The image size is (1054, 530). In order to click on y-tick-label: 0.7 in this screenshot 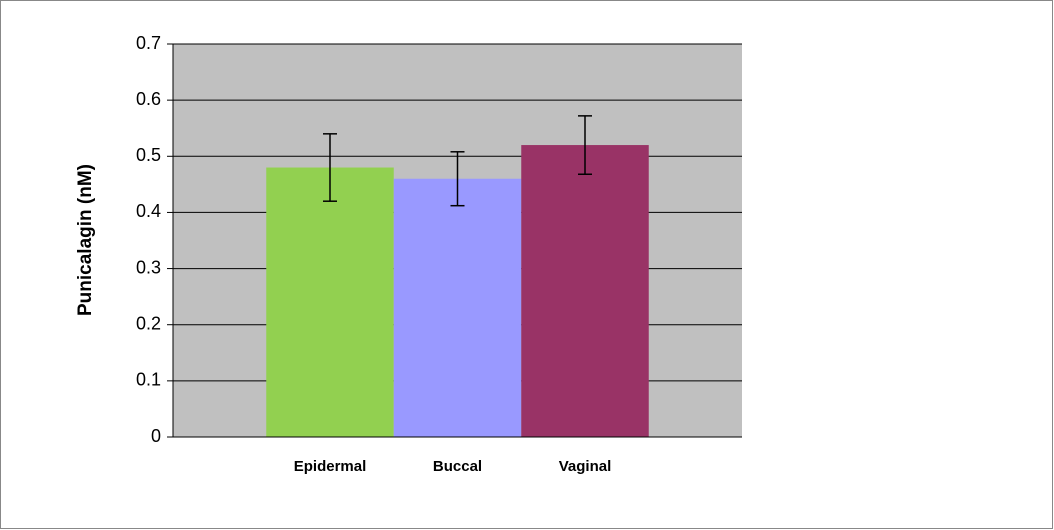, I will do `click(148, 43)`.